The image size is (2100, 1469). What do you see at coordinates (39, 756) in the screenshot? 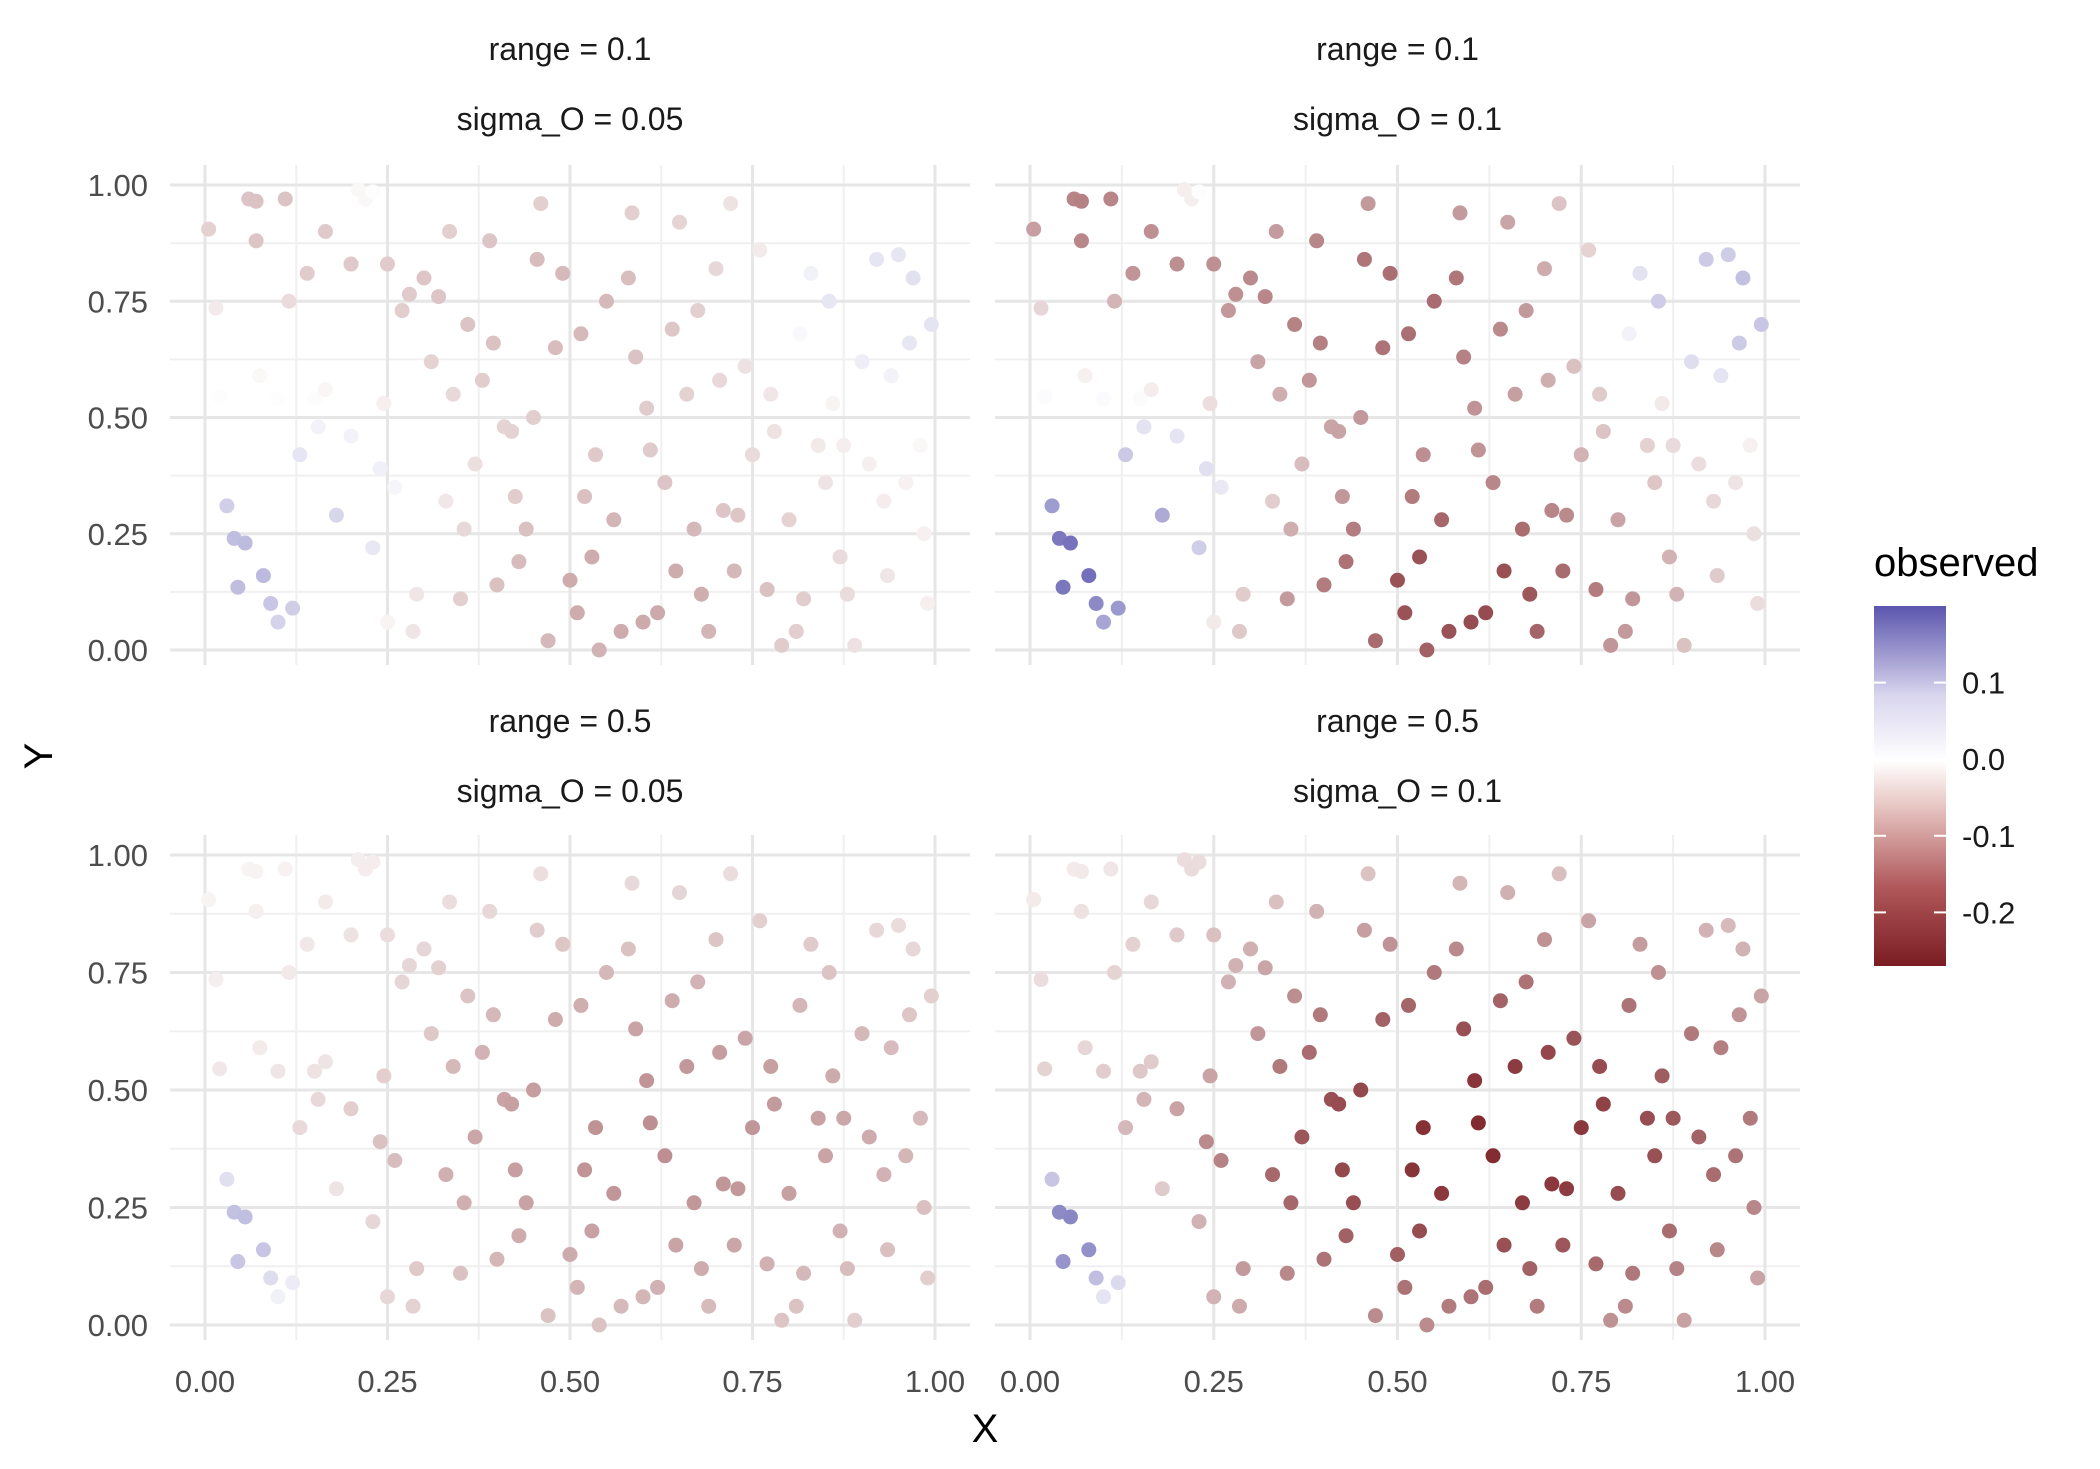
I see `y-axis-title: Y` at bounding box center [39, 756].